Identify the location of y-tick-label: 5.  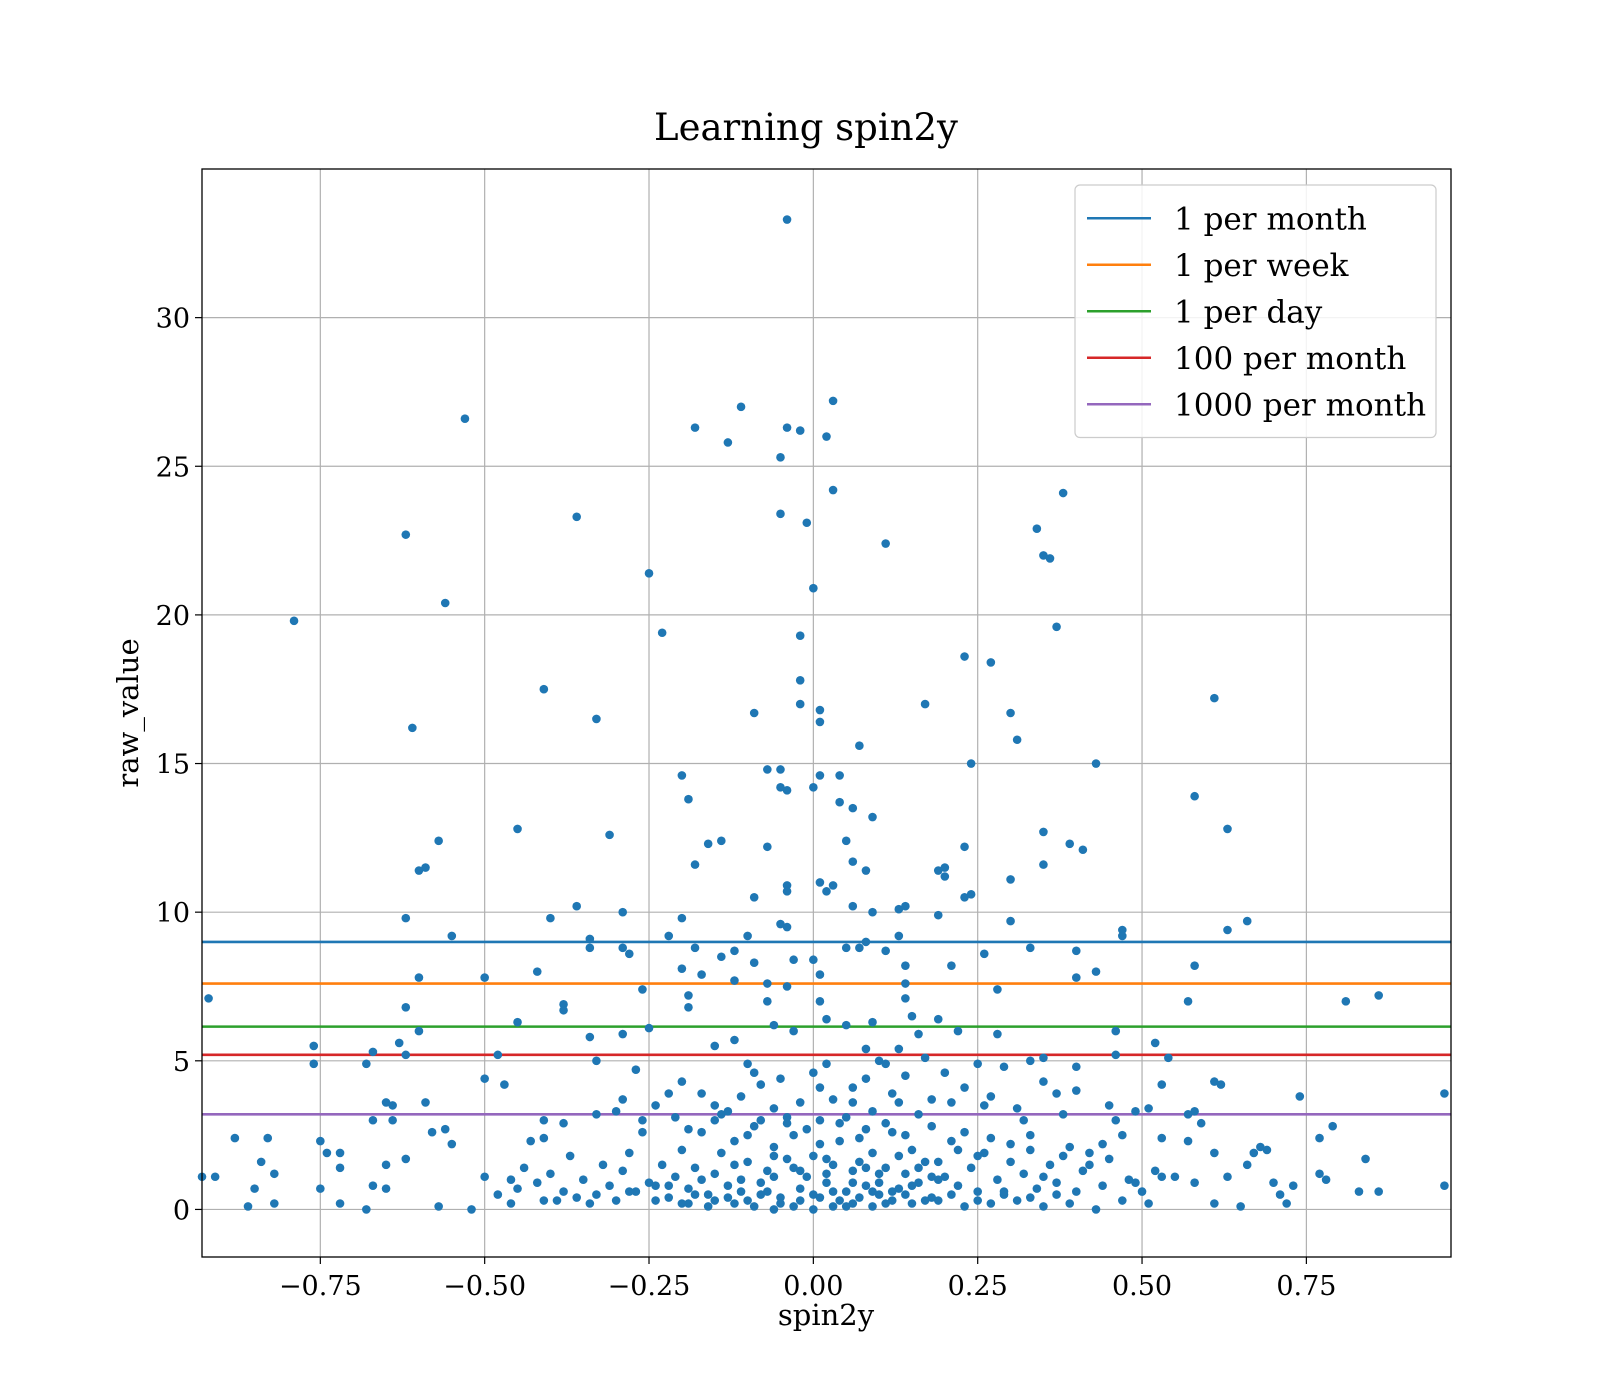
(181, 1062).